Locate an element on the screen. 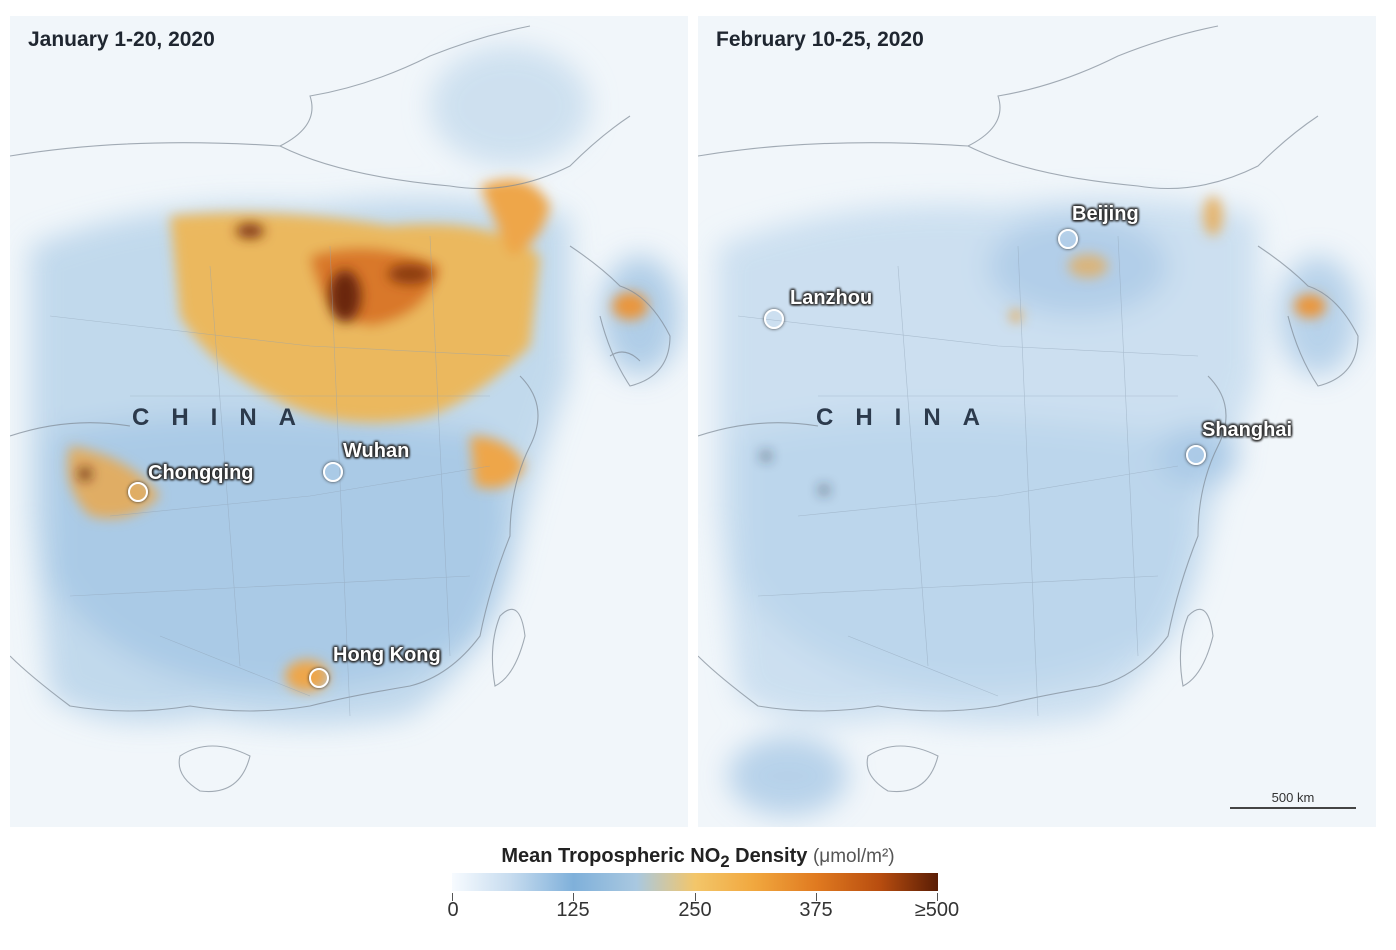 This screenshot has height=950, width=1396. legend-tick-label-375: 375 is located at coordinates (816, 910).